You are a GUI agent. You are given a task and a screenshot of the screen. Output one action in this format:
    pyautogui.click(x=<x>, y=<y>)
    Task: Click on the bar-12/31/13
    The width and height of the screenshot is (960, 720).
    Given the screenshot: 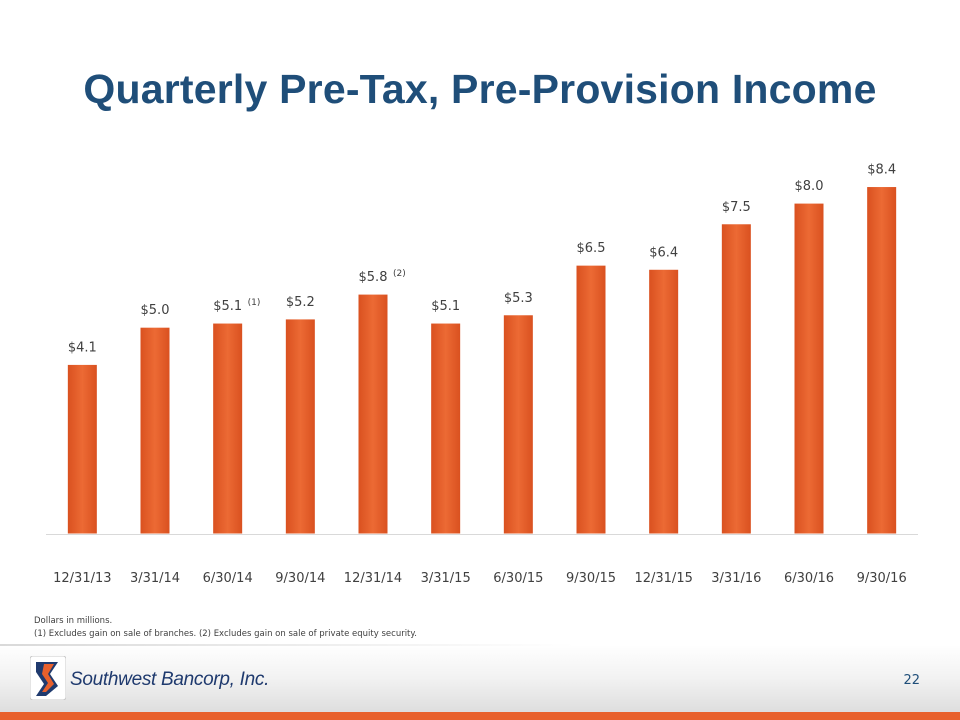 What is the action you would take?
    pyautogui.click(x=82, y=449)
    